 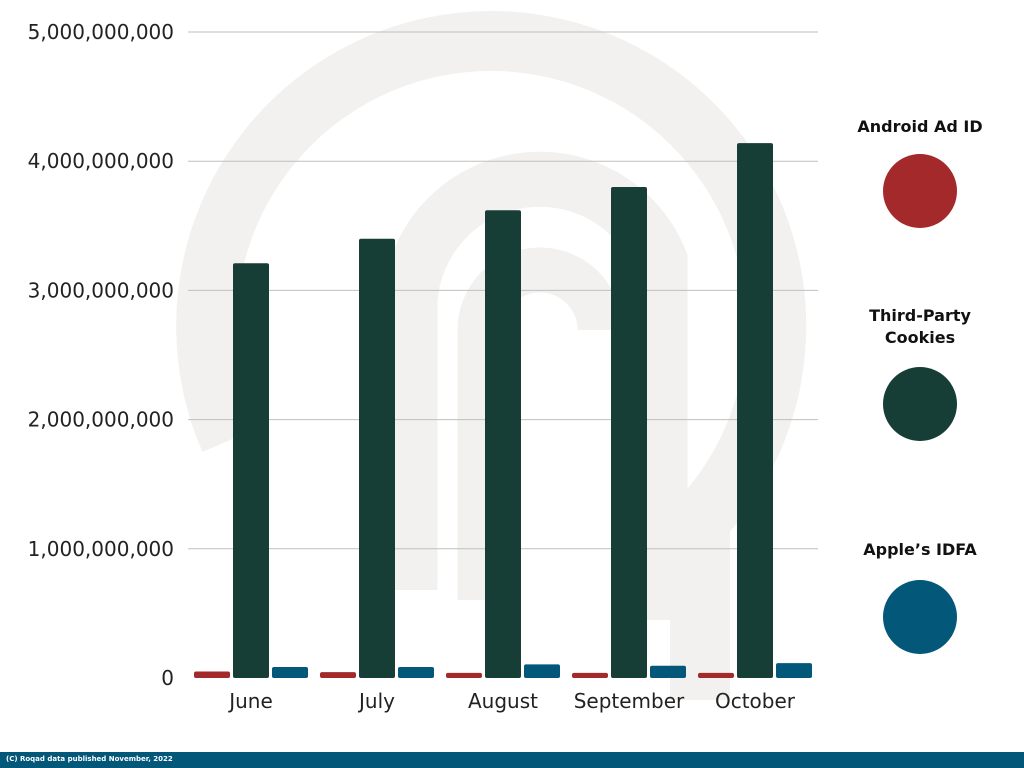 I want to click on legend-swatch-android-ad-id, so click(x=920, y=191).